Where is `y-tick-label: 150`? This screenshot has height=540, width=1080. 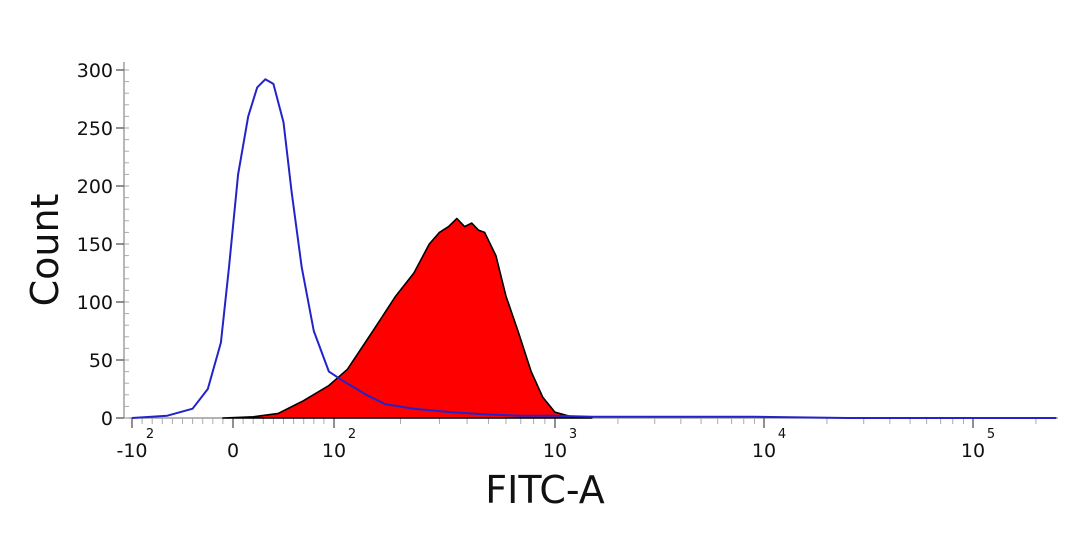 y-tick-label: 150 is located at coordinates (95, 245).